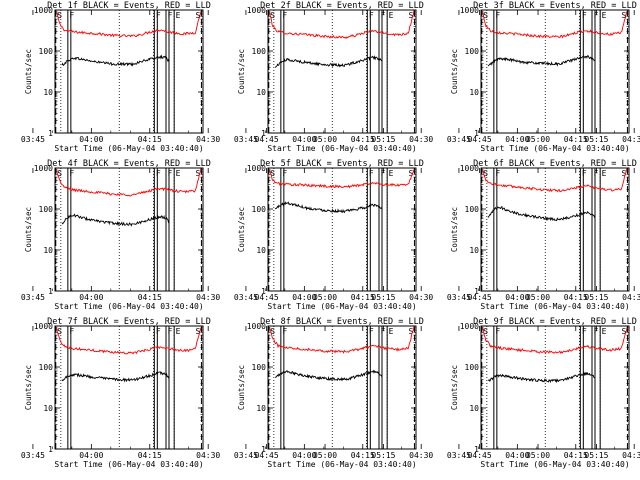 This screenshot has width=640, height=480. I want to click on panel-title: Det 8f BLACK = Events, RED = LLD, so click(342, 322).